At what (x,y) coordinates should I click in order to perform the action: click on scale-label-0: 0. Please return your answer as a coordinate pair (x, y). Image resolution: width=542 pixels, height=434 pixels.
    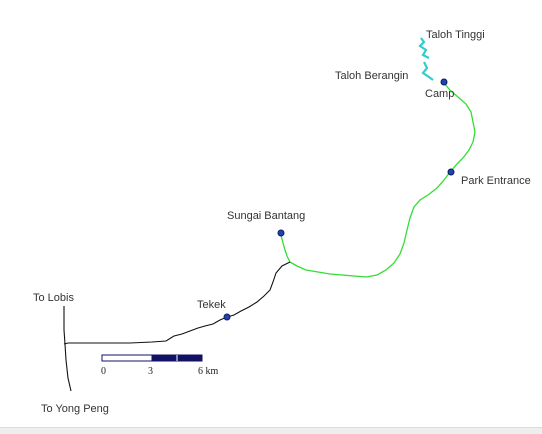
    Looking at the image, I should click on (103, 371).